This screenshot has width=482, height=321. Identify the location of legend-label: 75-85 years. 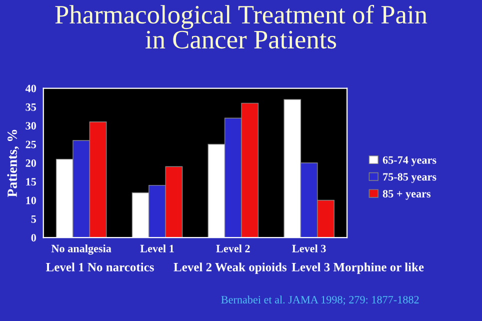
(409, 178).